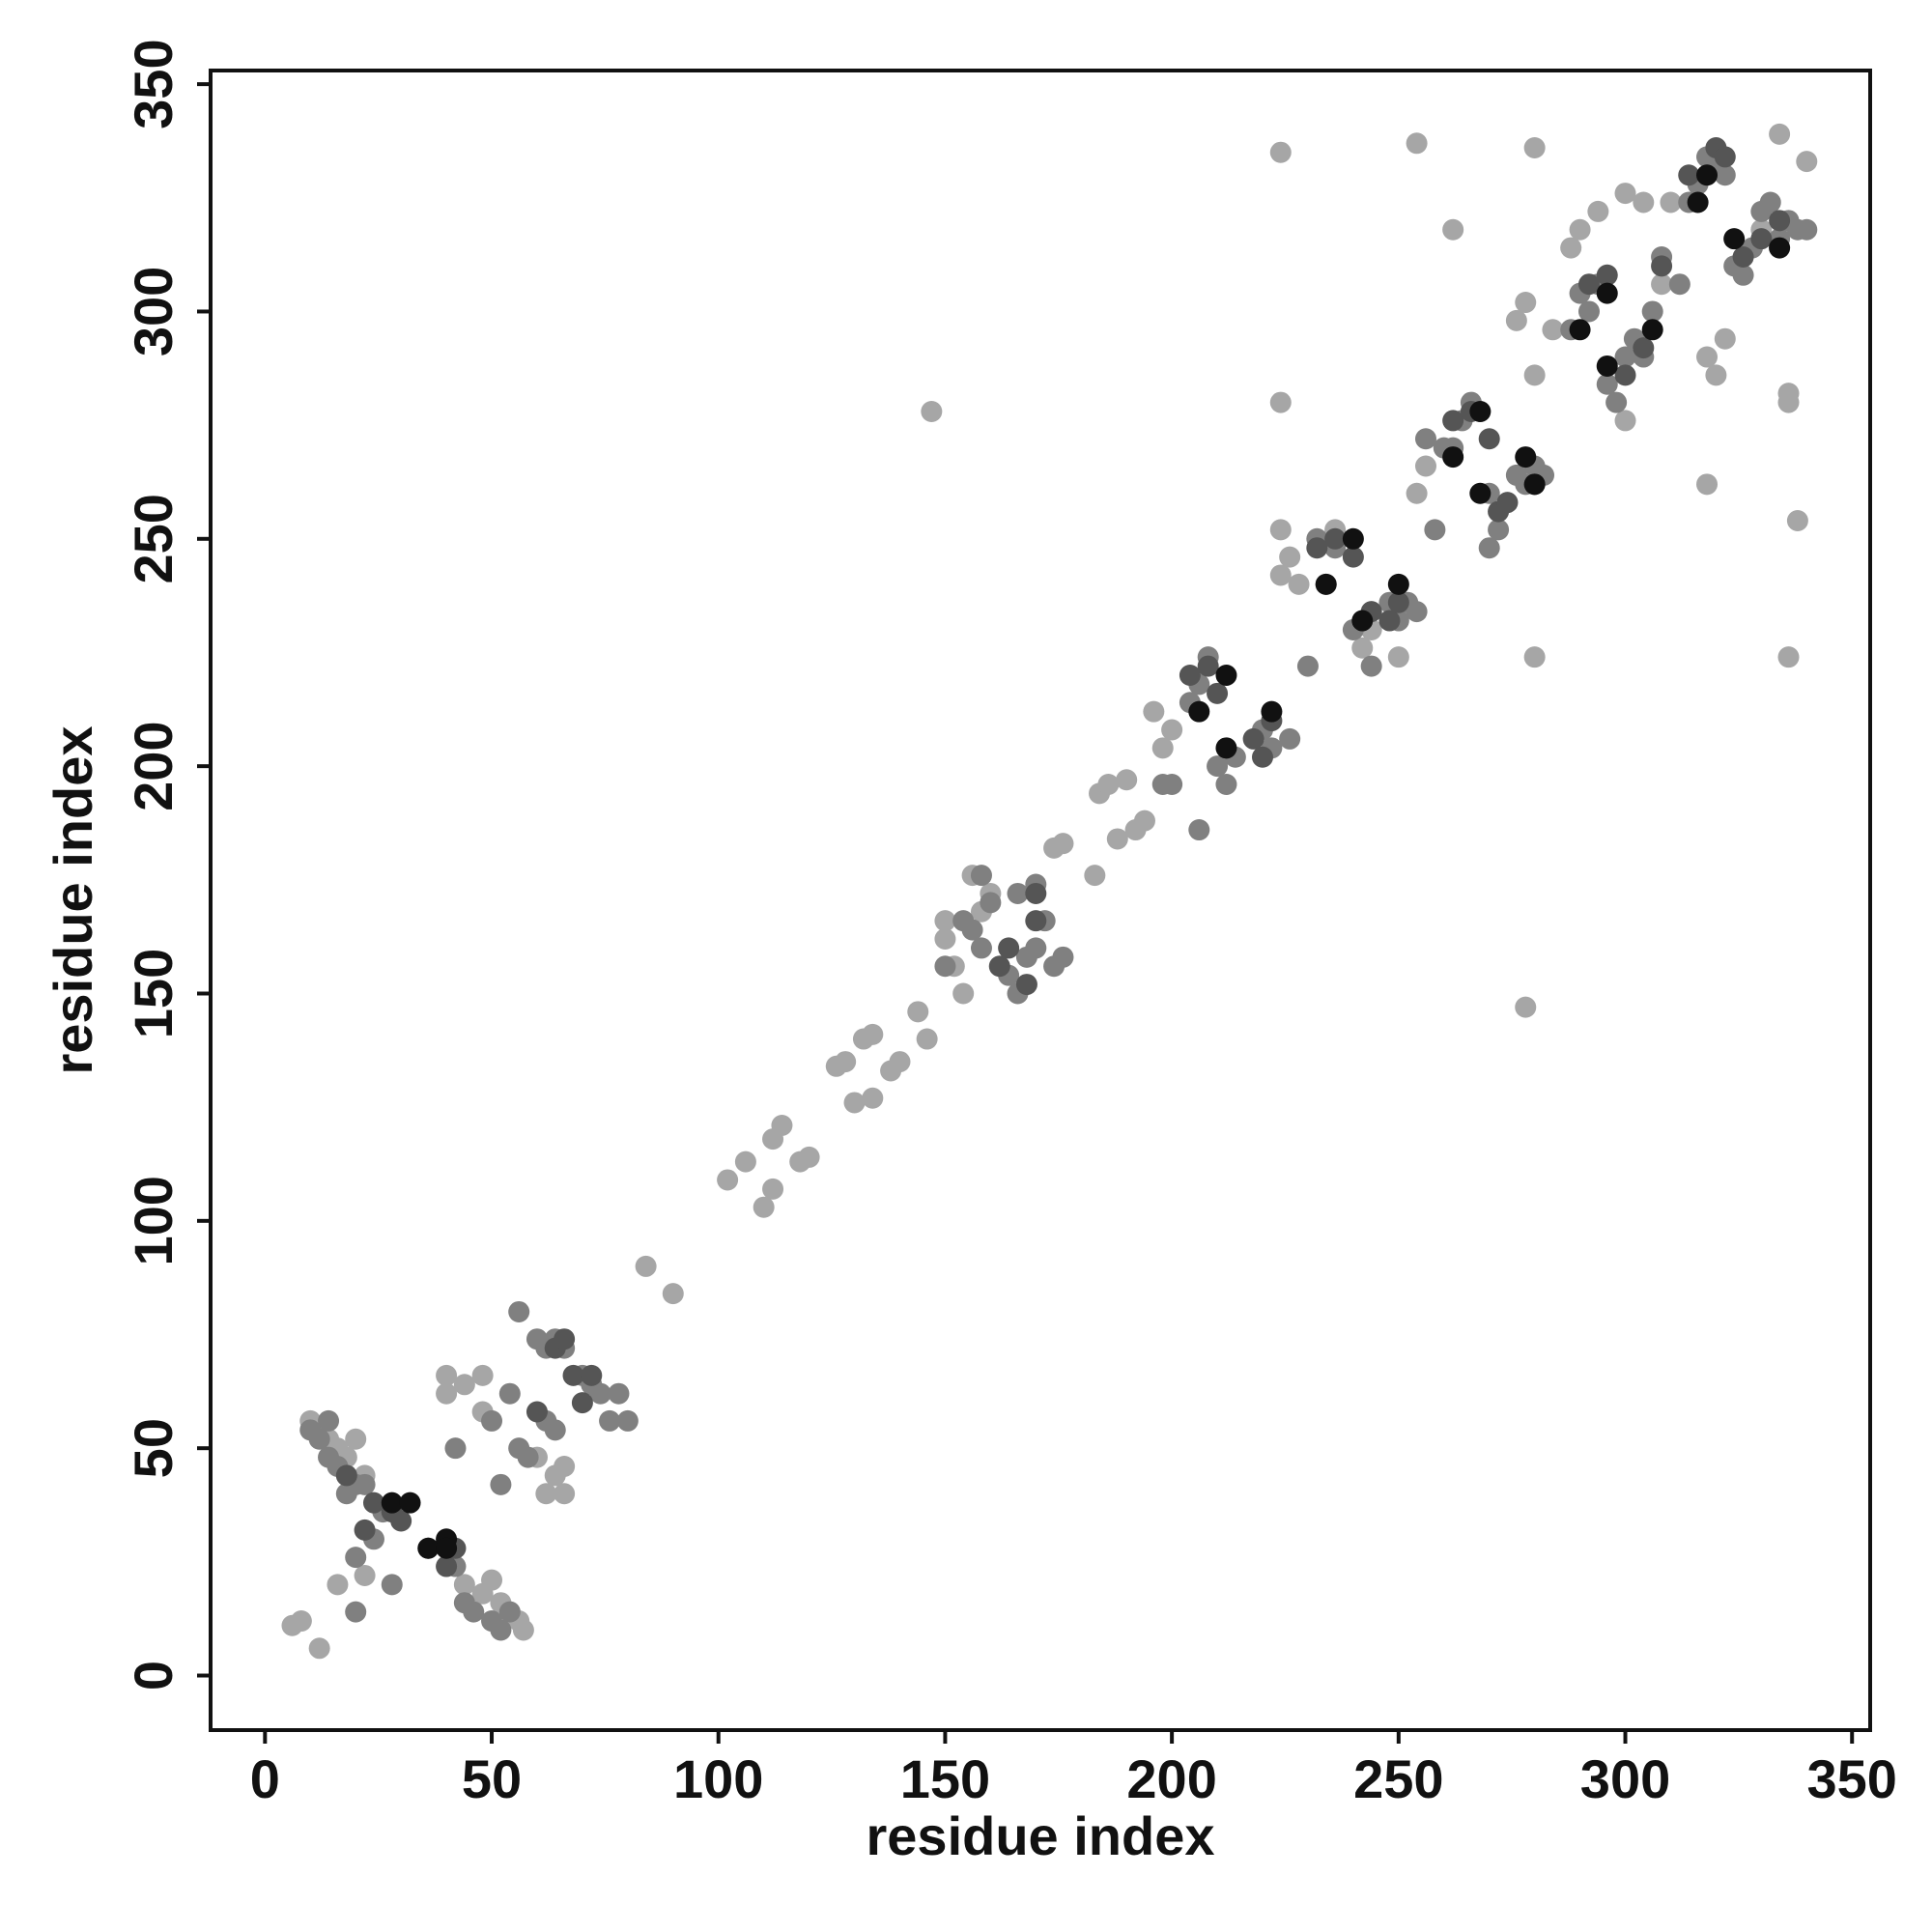 The image size is (1932, 1932). I want to click on x-tick-label: 50, so click(492, 1778).